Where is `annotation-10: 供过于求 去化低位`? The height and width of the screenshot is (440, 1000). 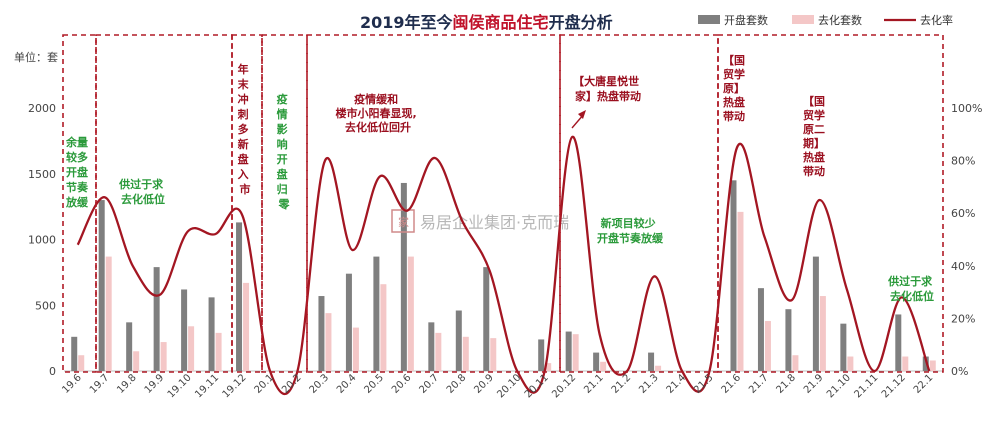 annotation-10: 供过于求 去化低位 is located at coordinates (911, 288).